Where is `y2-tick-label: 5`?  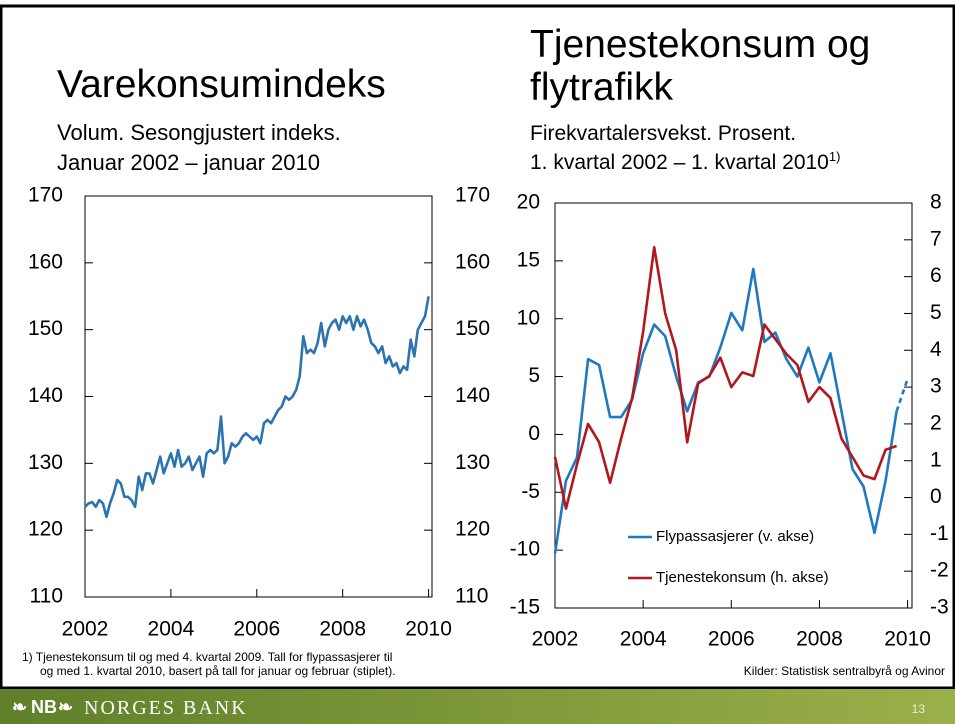 y2-tick-label: 5 is located at coordinates (936, 312).